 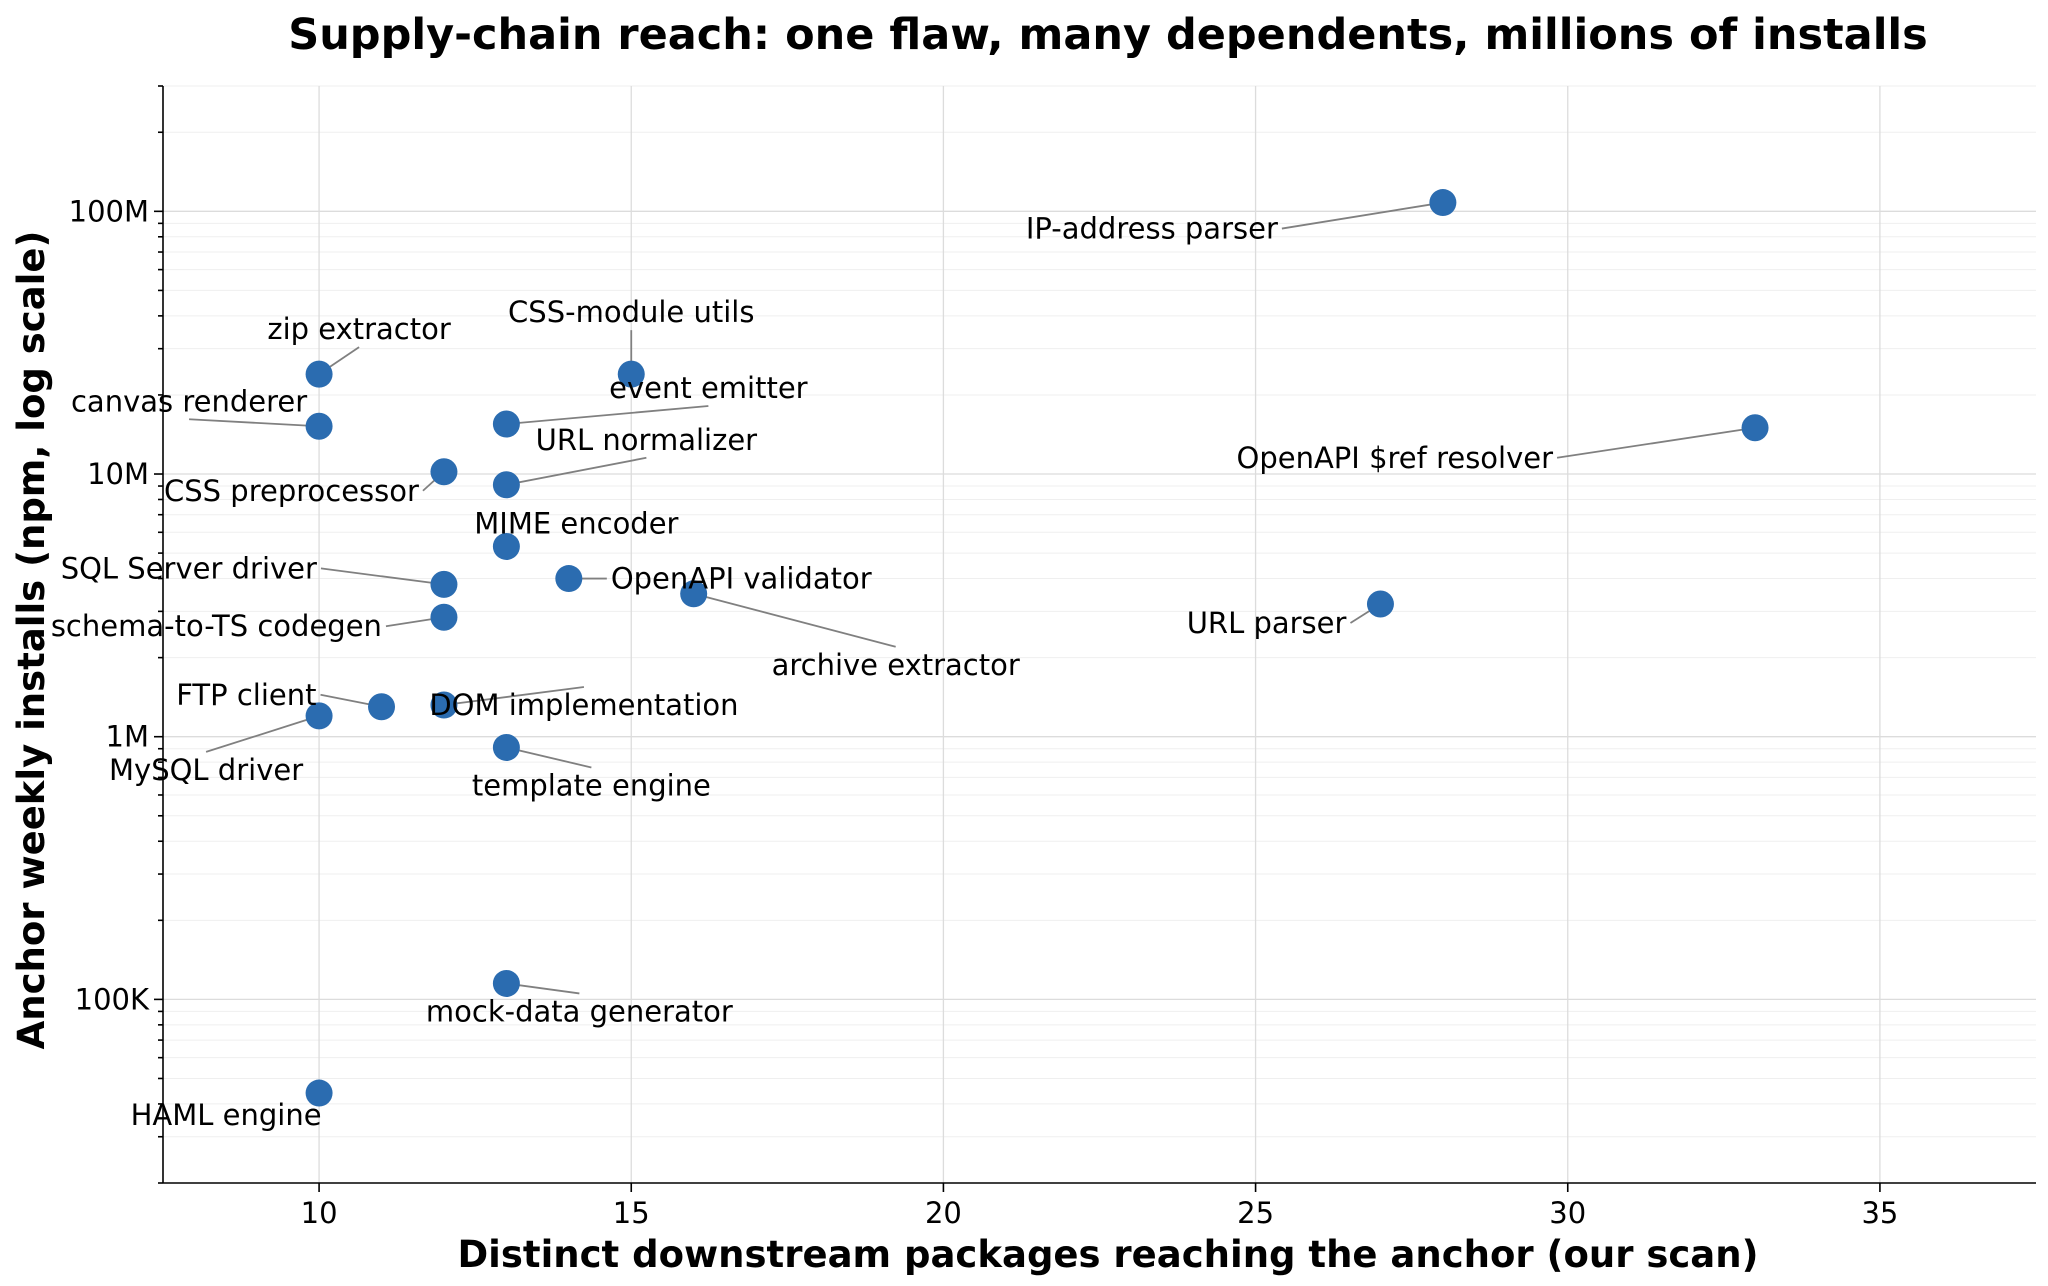 I want to click on point-label: mock-data generator, so click(x=579, y=1011).